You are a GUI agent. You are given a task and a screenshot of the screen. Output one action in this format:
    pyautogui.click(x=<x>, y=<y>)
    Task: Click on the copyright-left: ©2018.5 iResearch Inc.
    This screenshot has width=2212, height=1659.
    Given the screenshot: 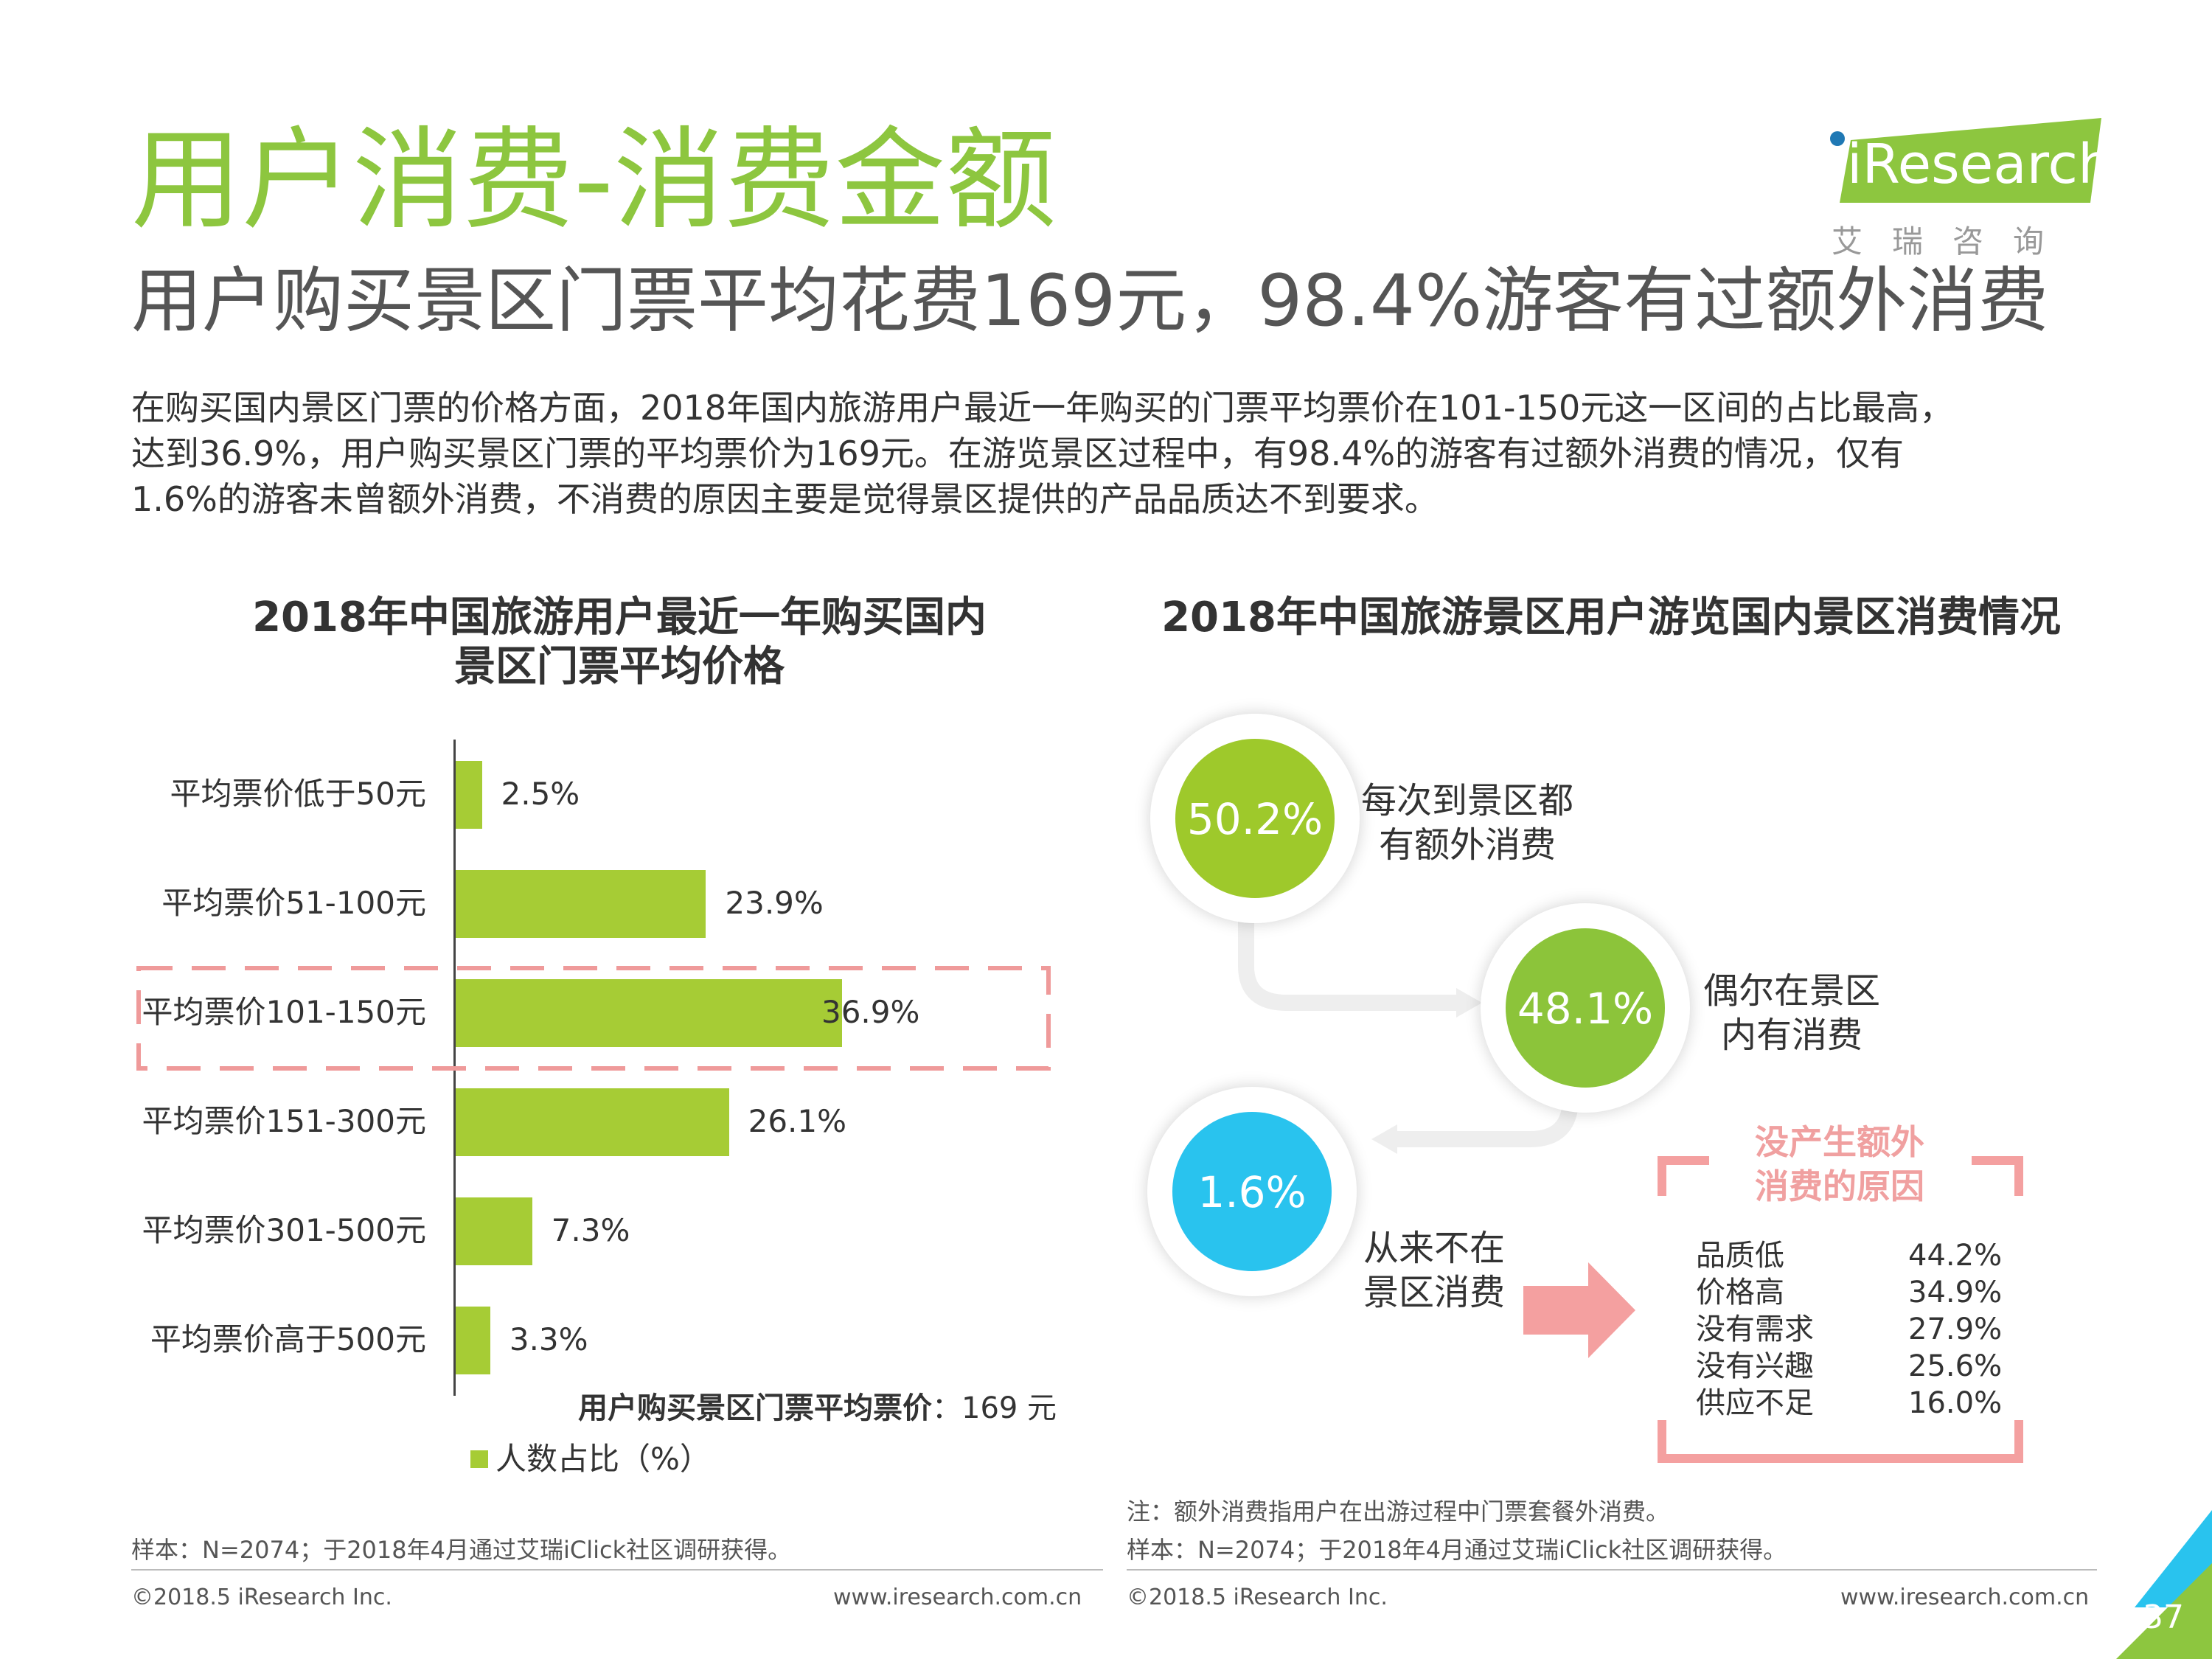 What is the action you would take?
    pyautogui.click(x=261, y=1597)
    